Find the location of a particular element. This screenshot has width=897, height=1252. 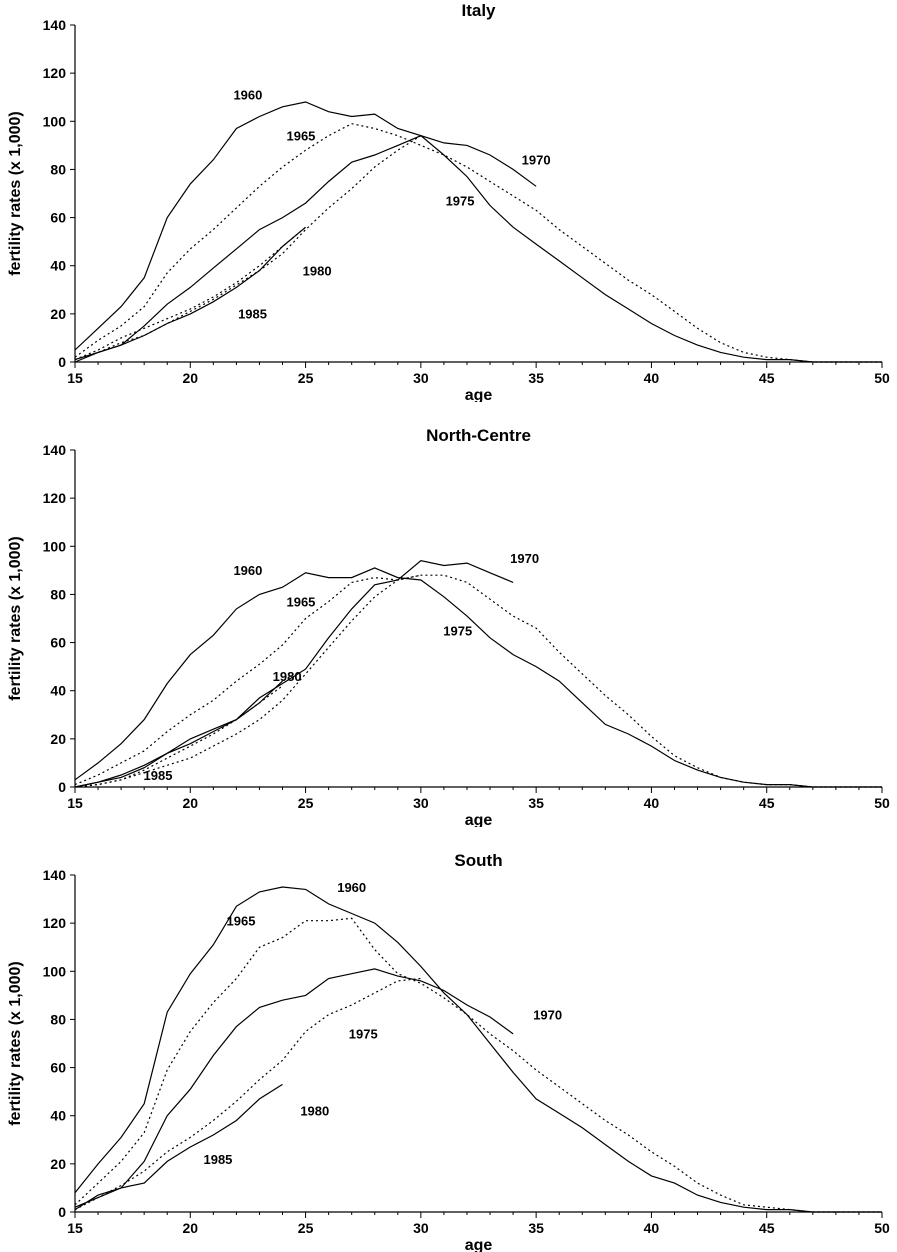

chart-title: North-Centre is located at coordinates (478, 435).